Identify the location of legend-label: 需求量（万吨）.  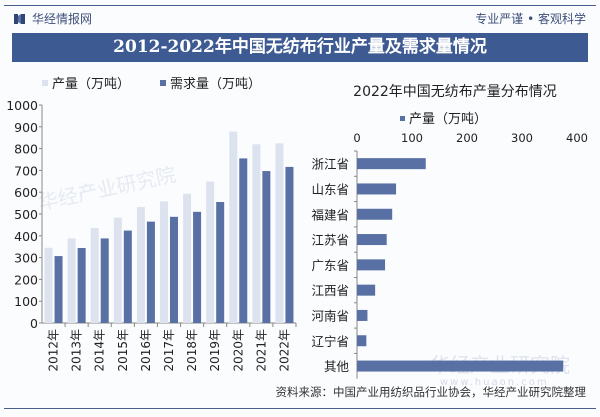
(215, 84).